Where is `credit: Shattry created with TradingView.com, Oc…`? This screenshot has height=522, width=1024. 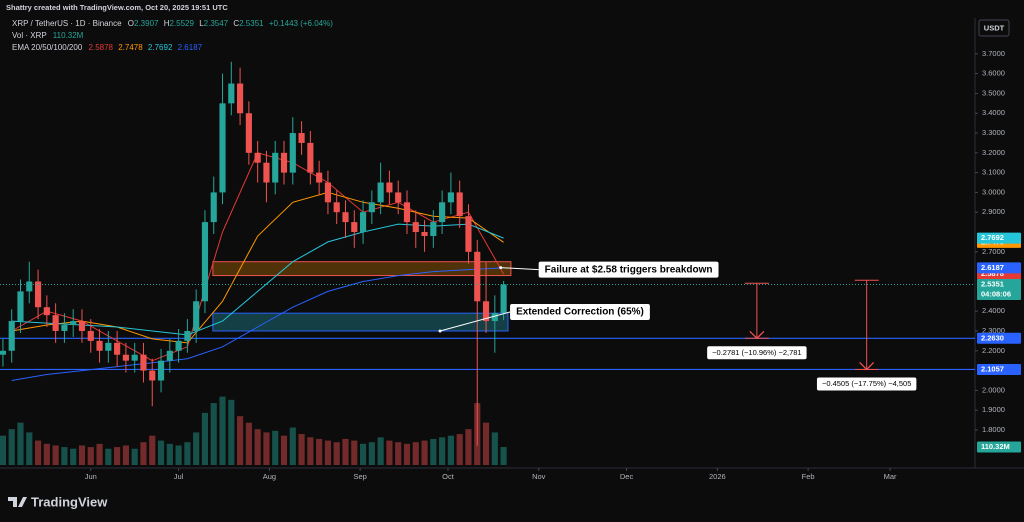 credit: Shattry created with TradingView.com, Oc… is located at coordinates (117, 7).